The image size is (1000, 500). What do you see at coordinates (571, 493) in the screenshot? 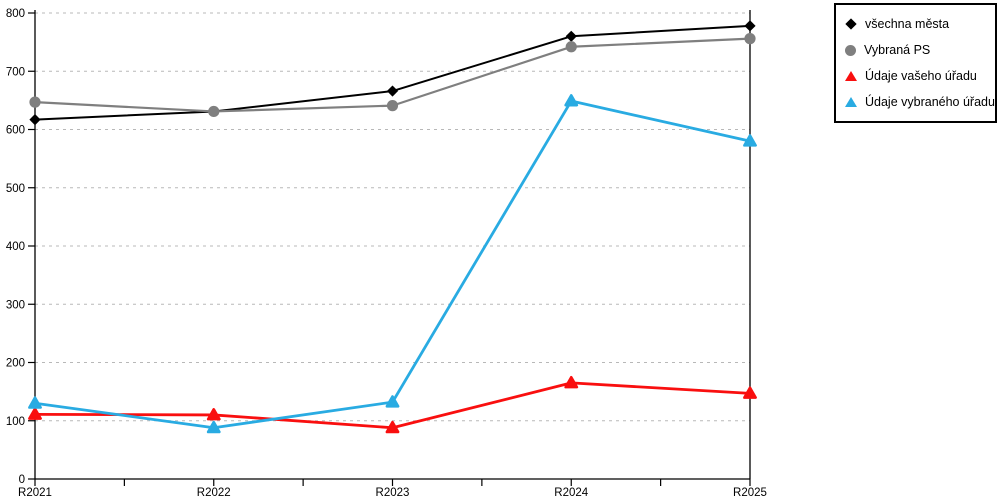
I see `x-tick-label: R2024` at bounding box center [571, 493].